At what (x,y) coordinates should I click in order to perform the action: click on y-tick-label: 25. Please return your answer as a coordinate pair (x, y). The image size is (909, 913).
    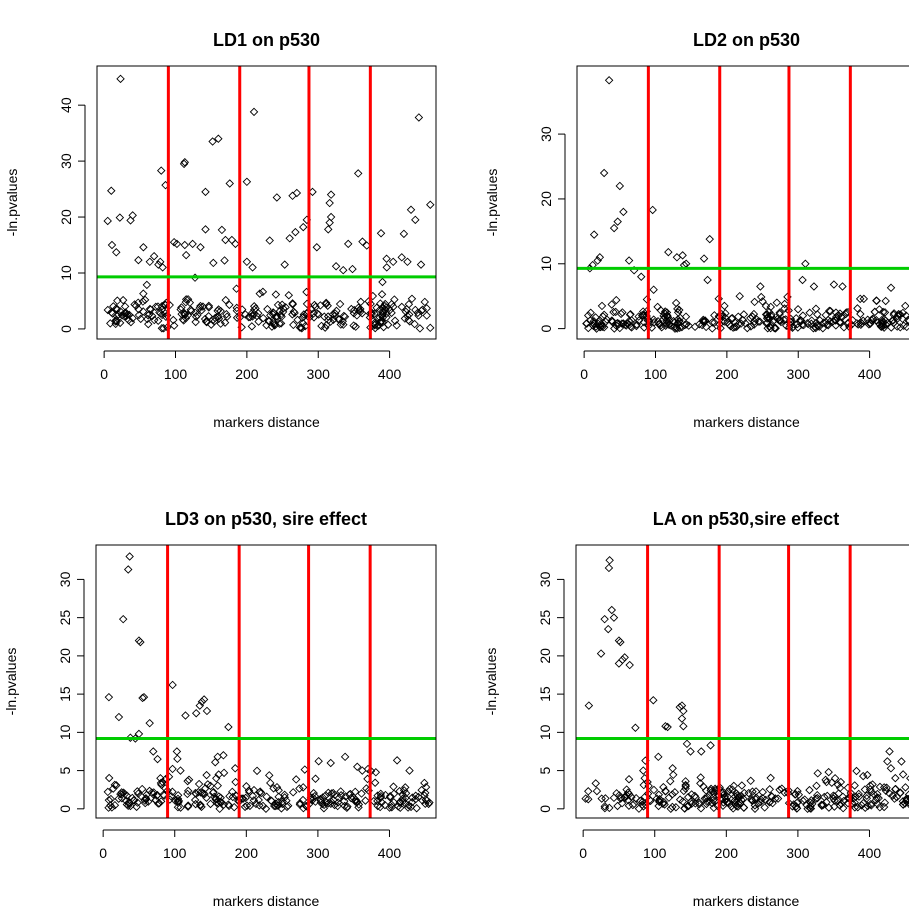
    Looking at the image, I should click on (545, 618).